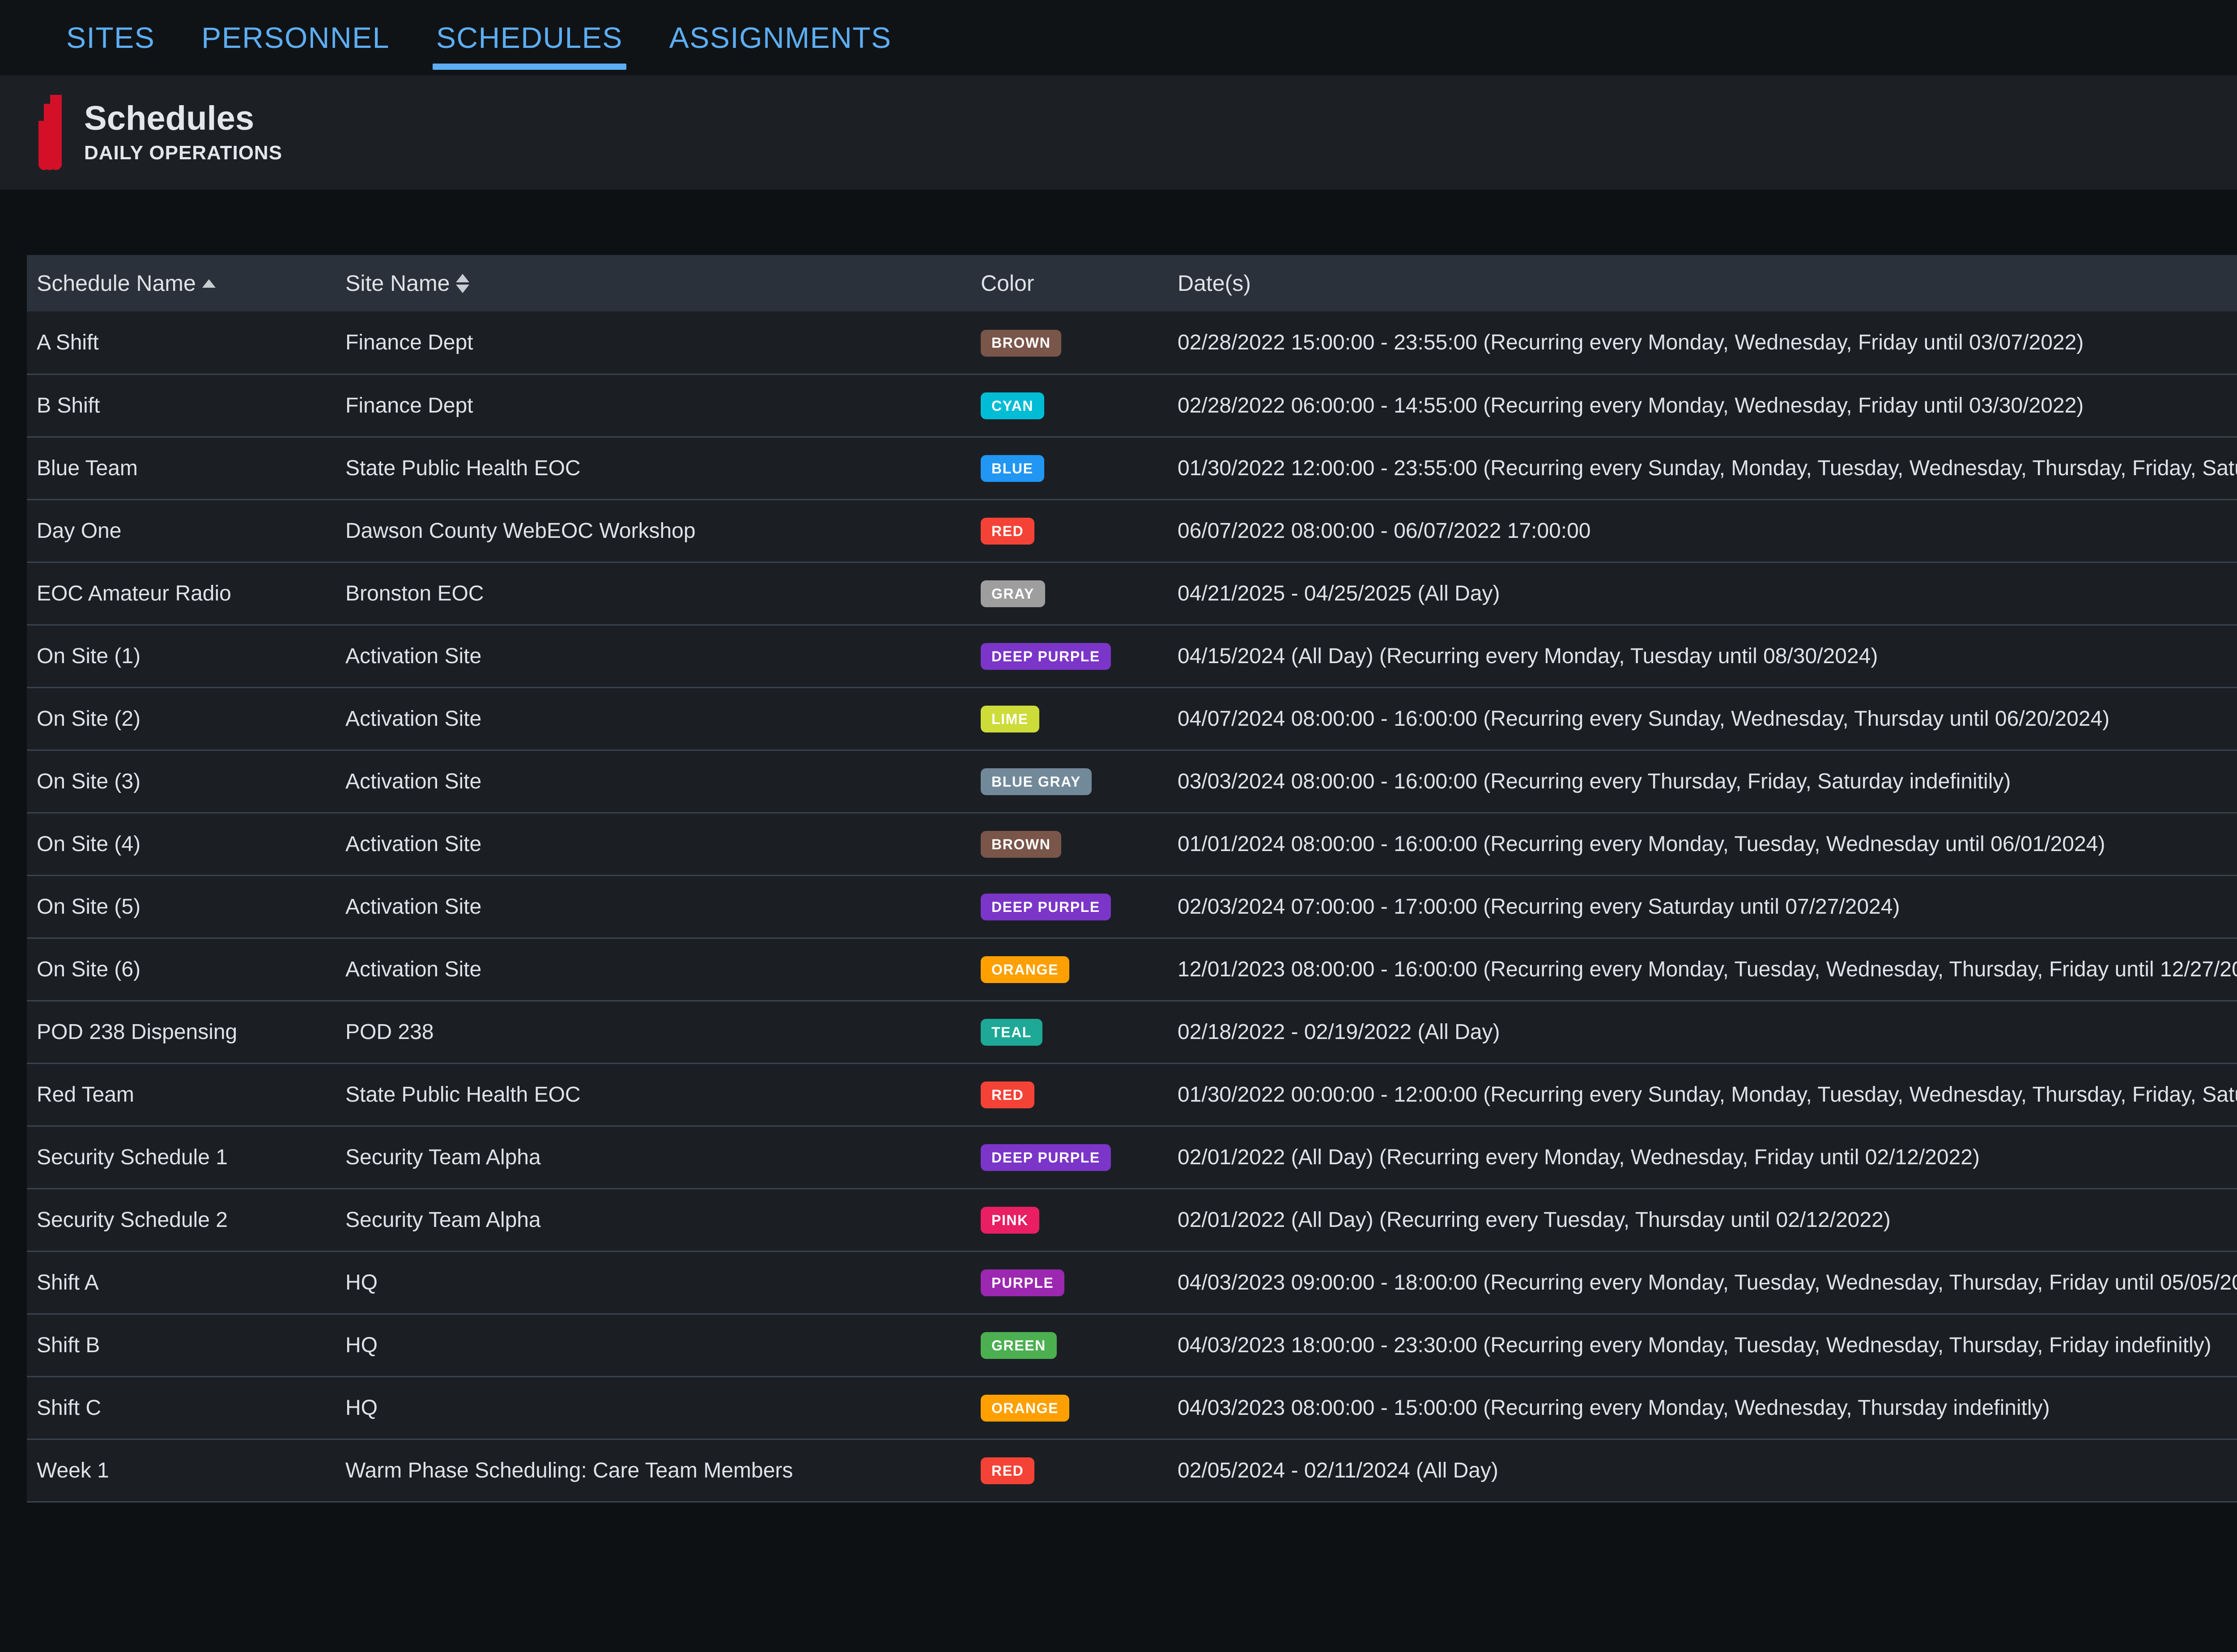 This screenshot has width=2237, height=1652. I want to click on color-badge: ORANGE, so click(1025, 1408).